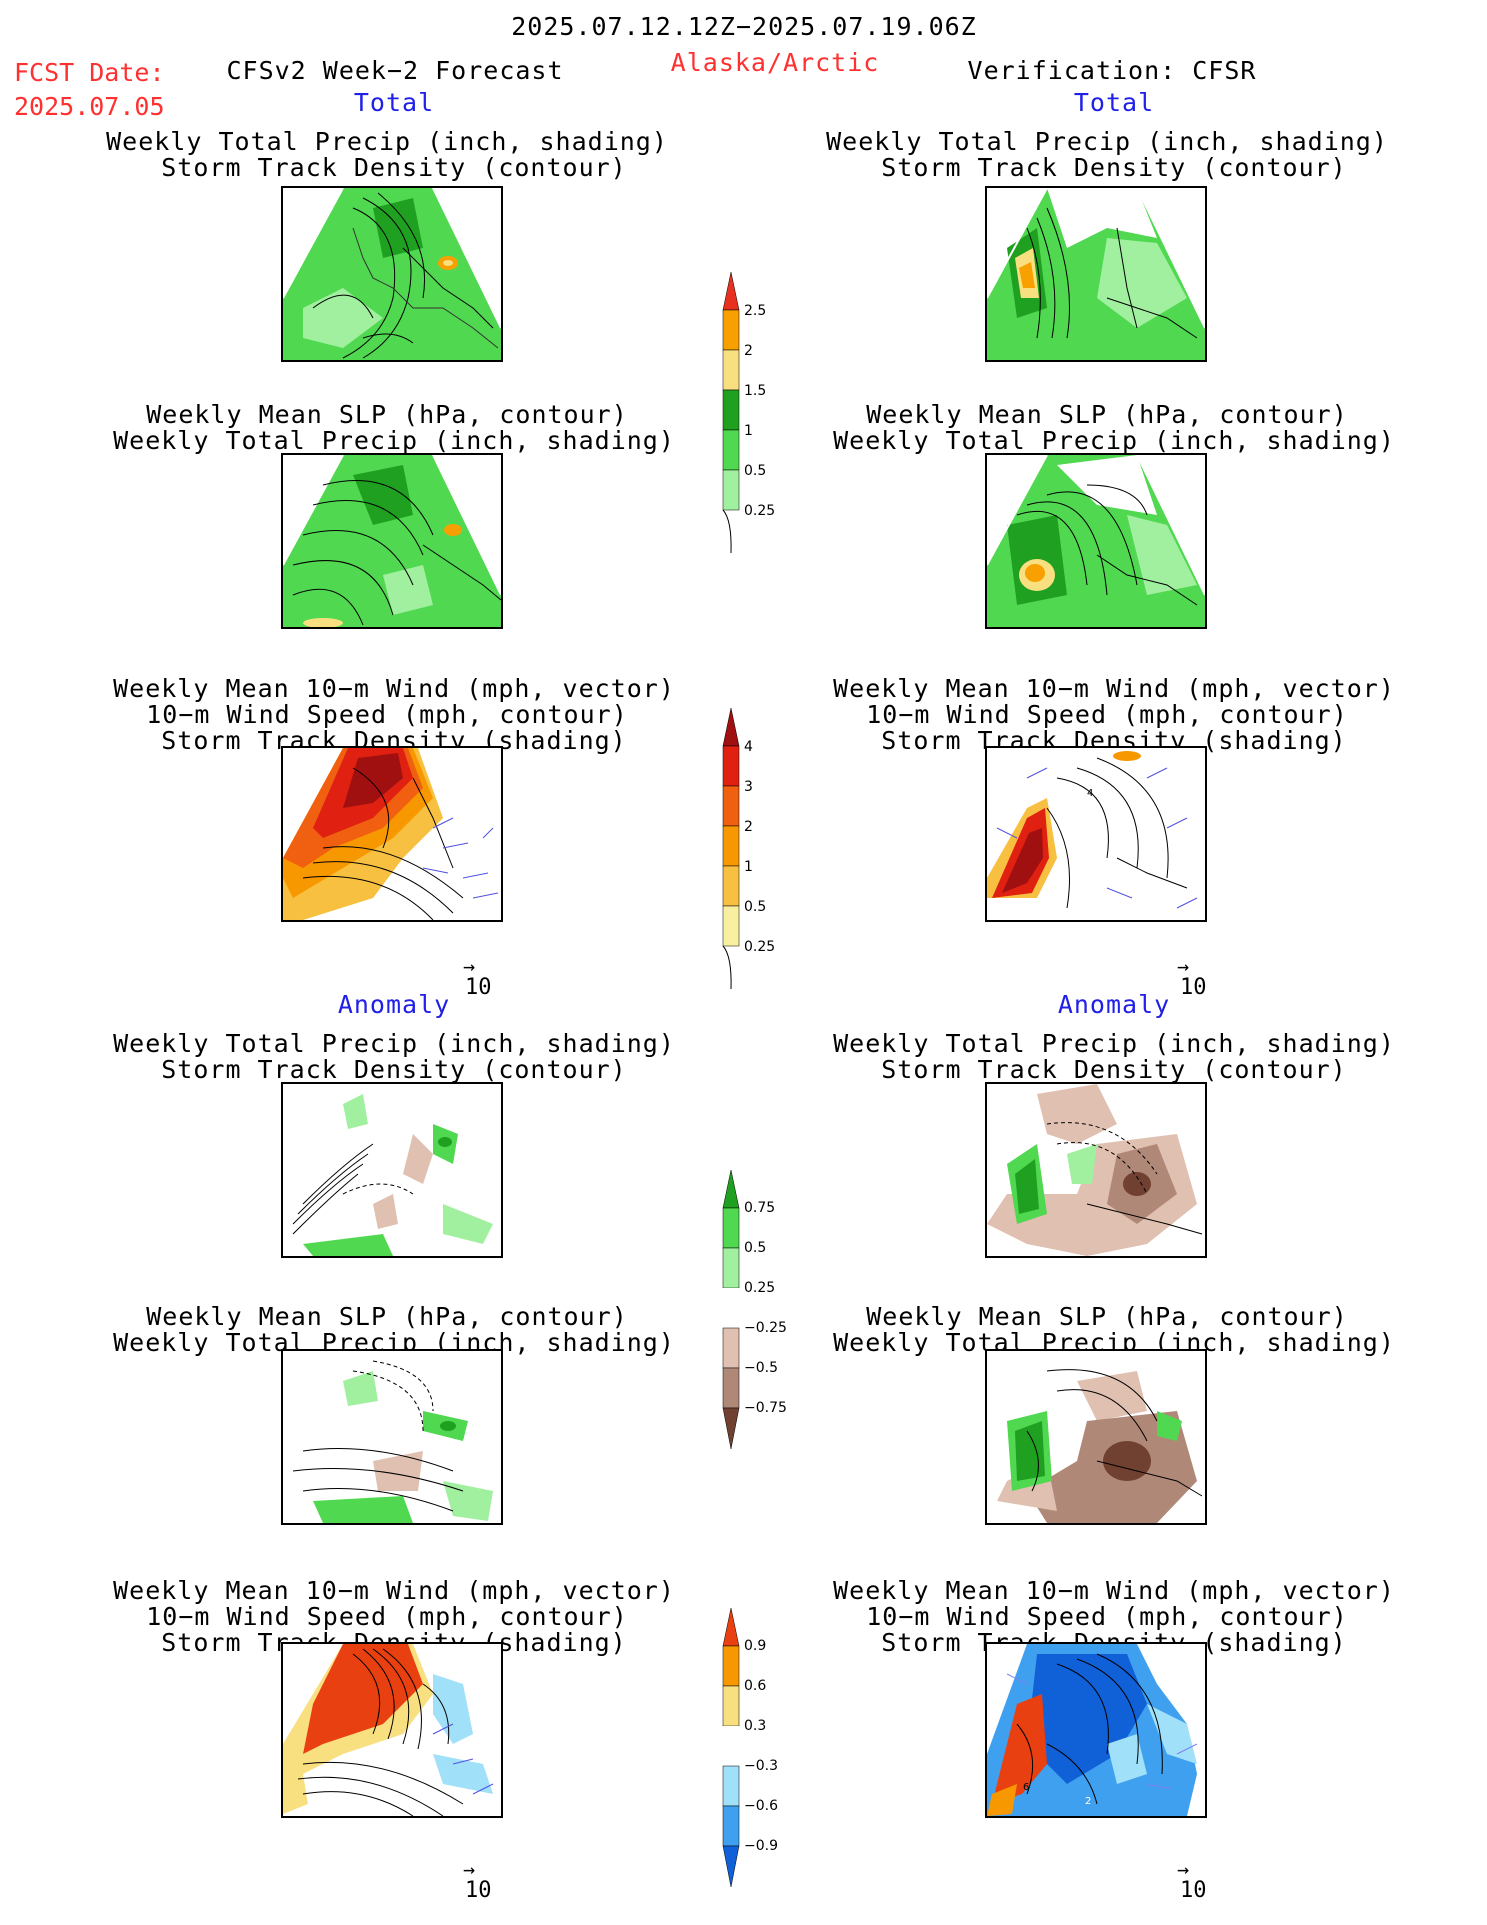  Describe the element at coordinates (392, 834) in the screenshot. I see `map-total-wind-storm-forecast` at that location.